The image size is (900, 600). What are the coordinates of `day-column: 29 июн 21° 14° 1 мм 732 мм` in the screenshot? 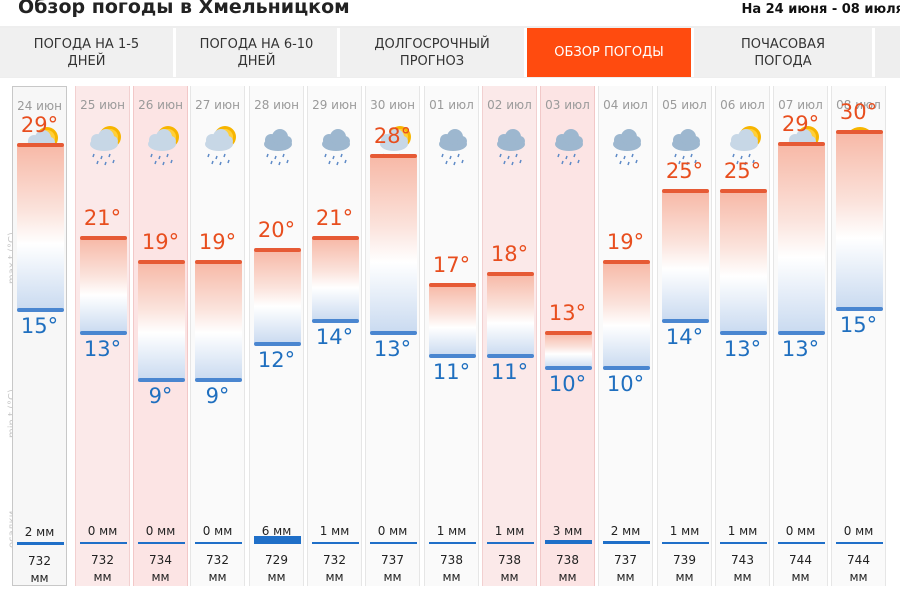 It's located at (334, 336).